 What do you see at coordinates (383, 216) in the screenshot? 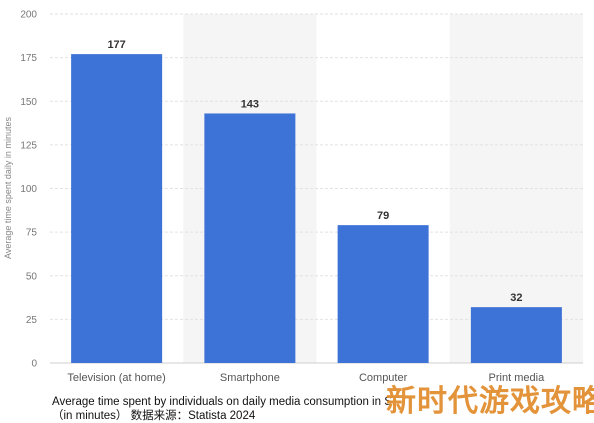
I see `data-label: 79` at bounding box center [383, 216].